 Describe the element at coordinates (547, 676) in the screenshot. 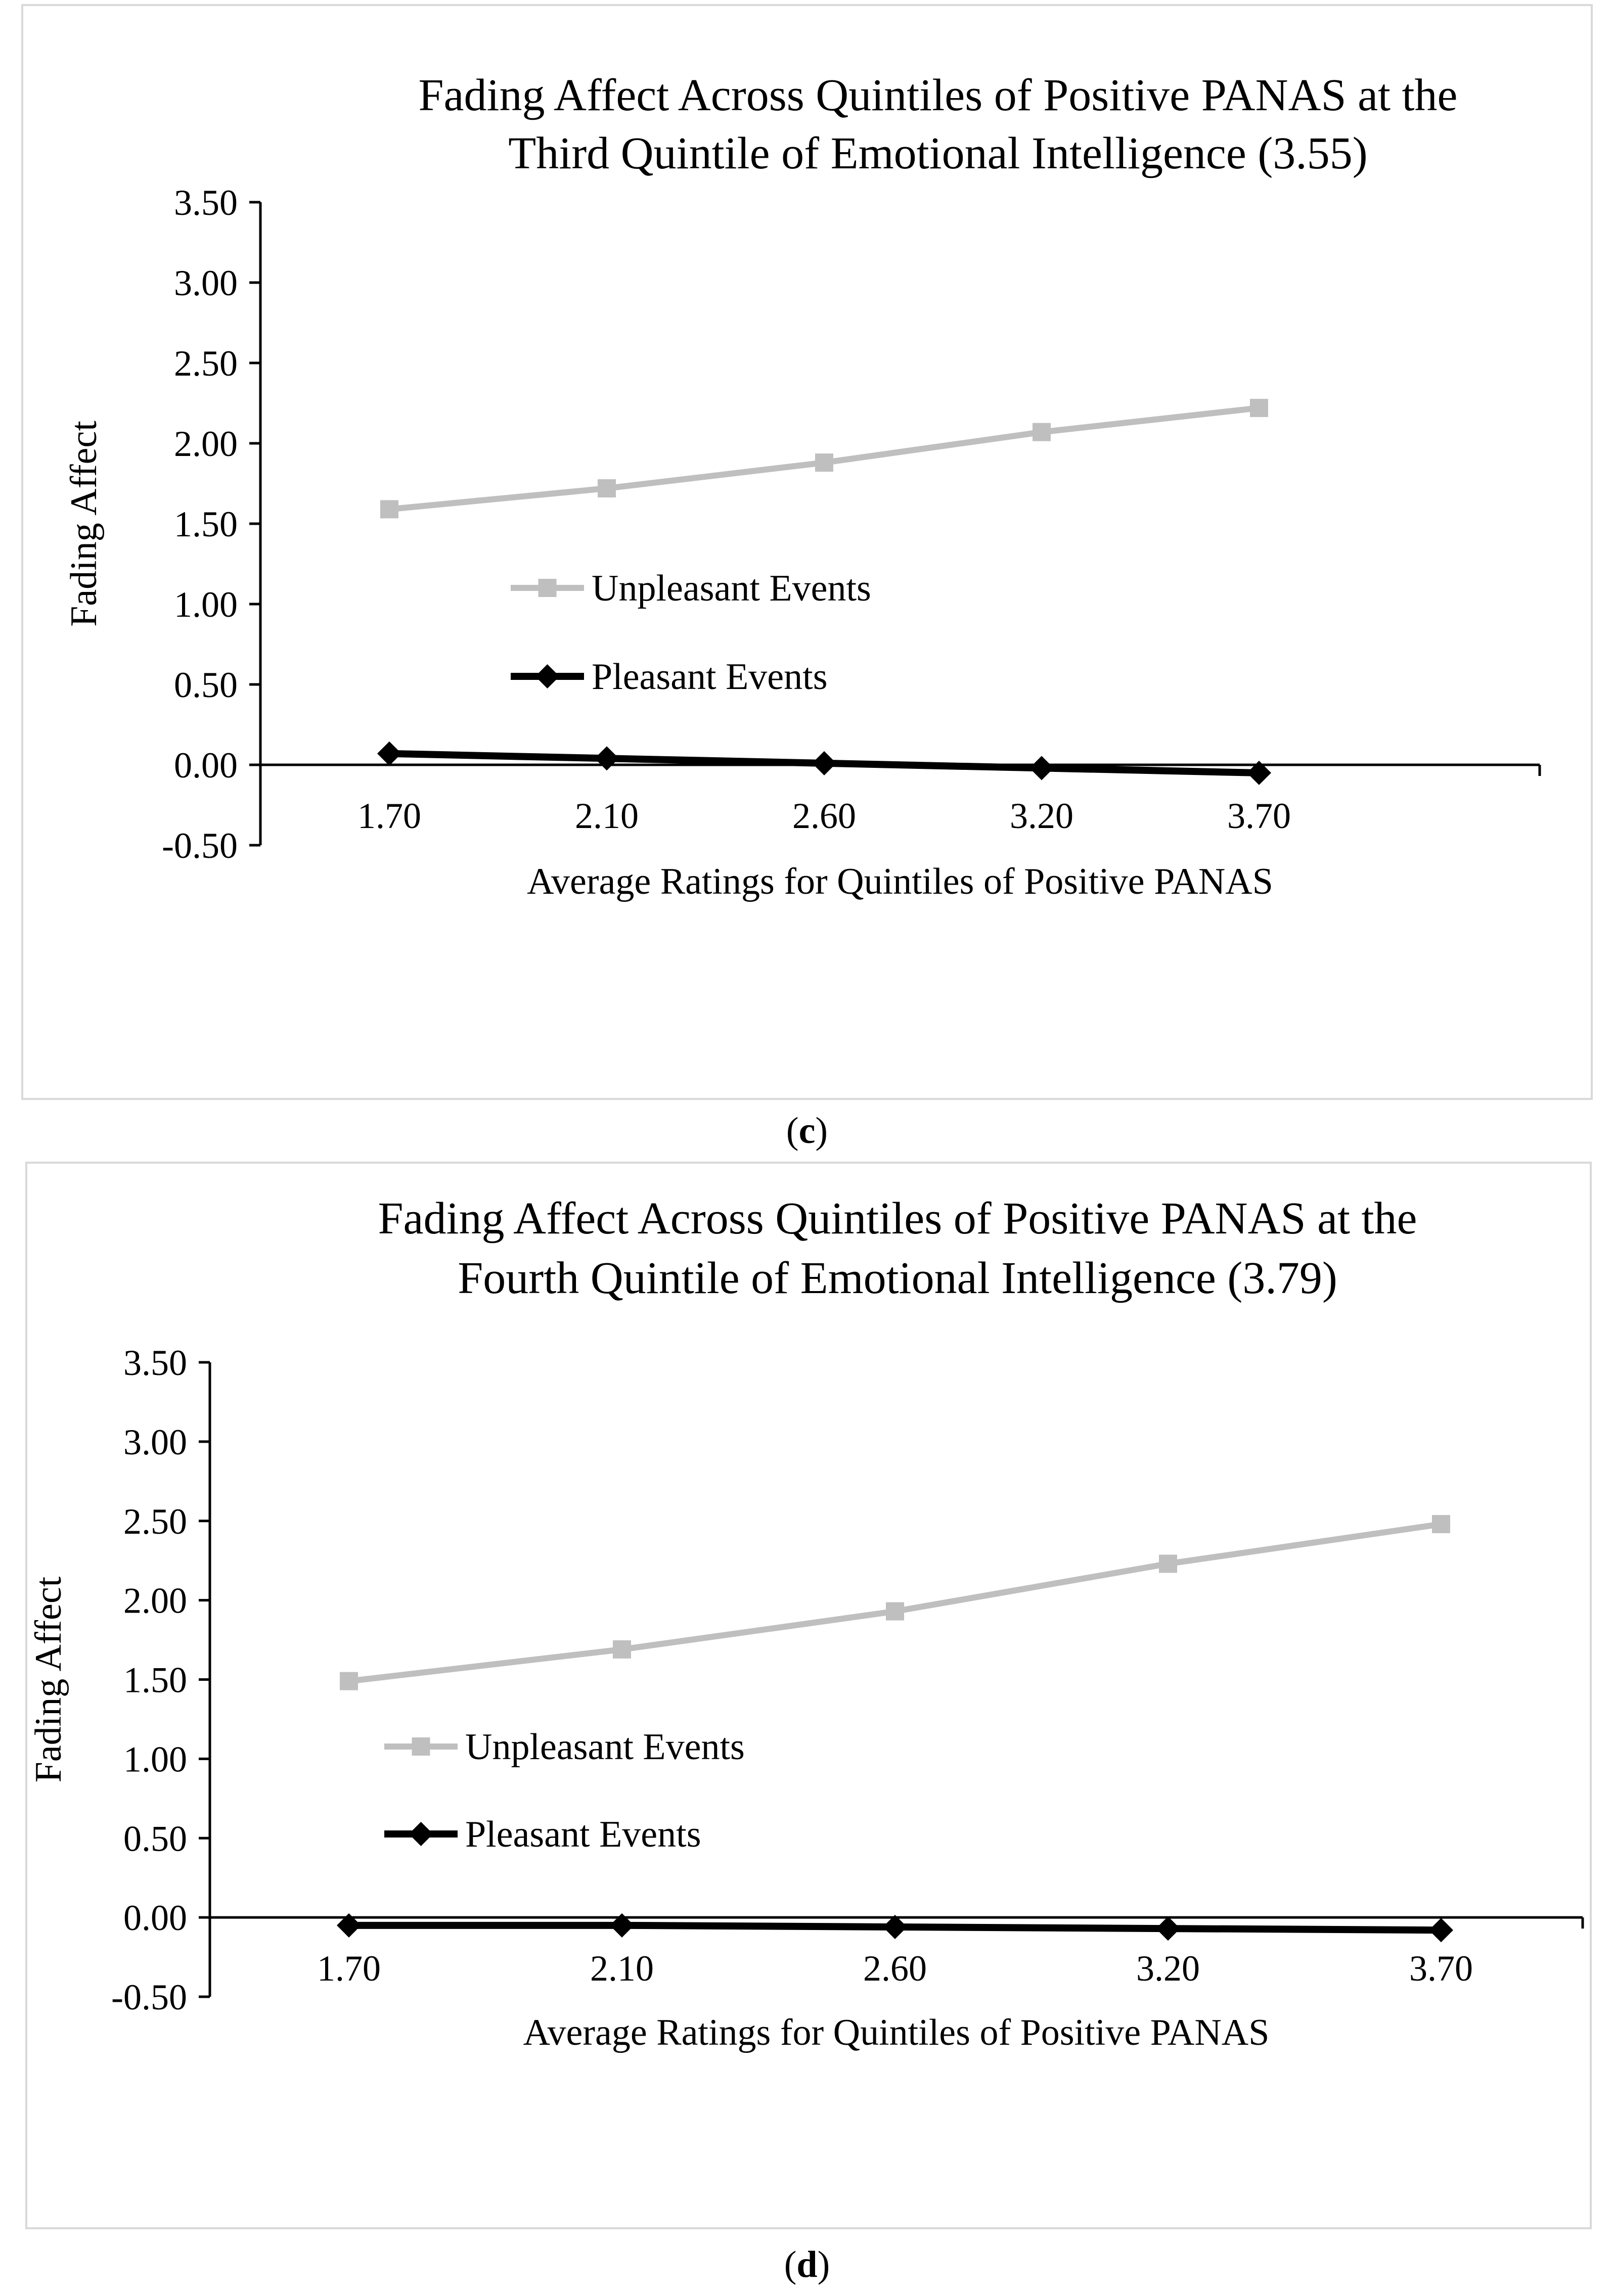

I see `chart-c-legend-pleasant-events-swatch-marker` at that location.